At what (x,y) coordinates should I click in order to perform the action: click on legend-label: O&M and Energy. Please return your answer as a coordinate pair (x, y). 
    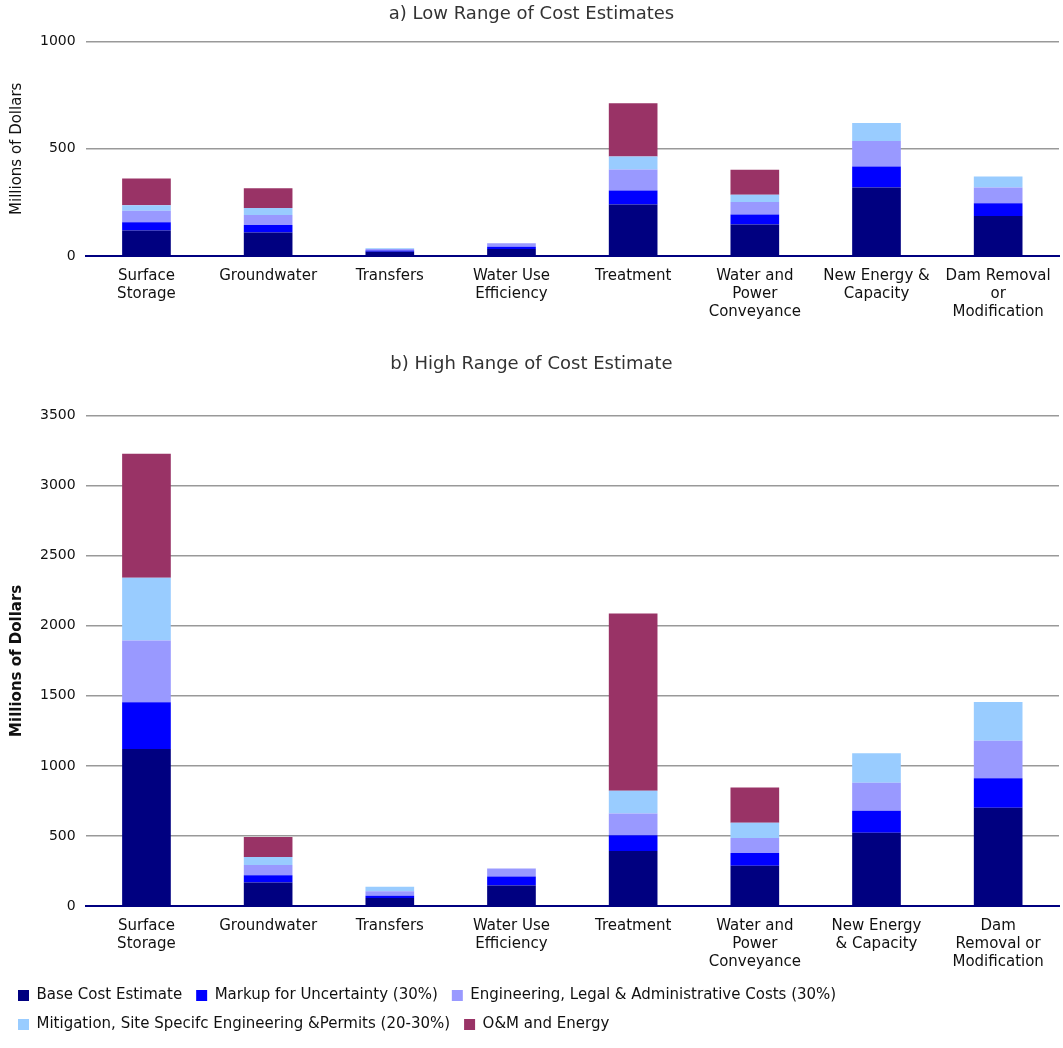
    Looking at the image, I should click on (546, 1023).